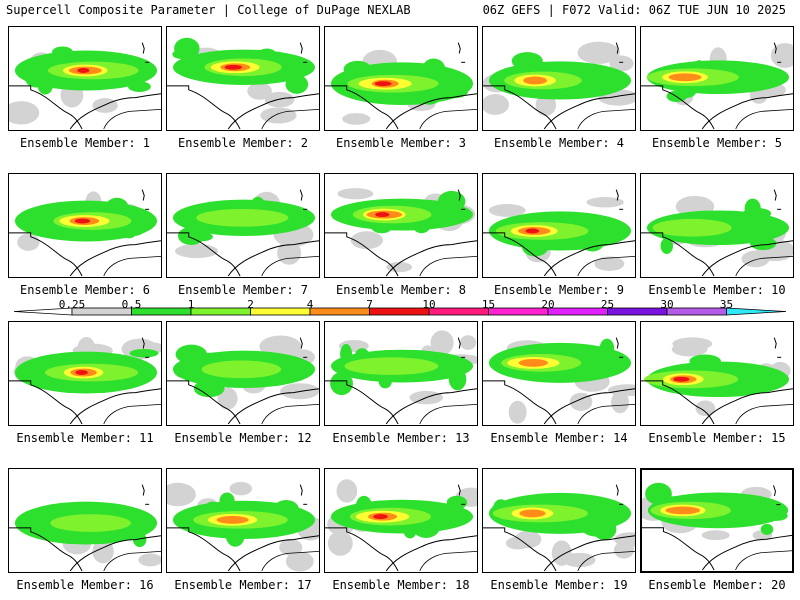  What do you see at coordinates (559, 143) in the screenshot?
I see `ensemble-member-label: Ensemble Member: 4` at bounding box center [559, 143].